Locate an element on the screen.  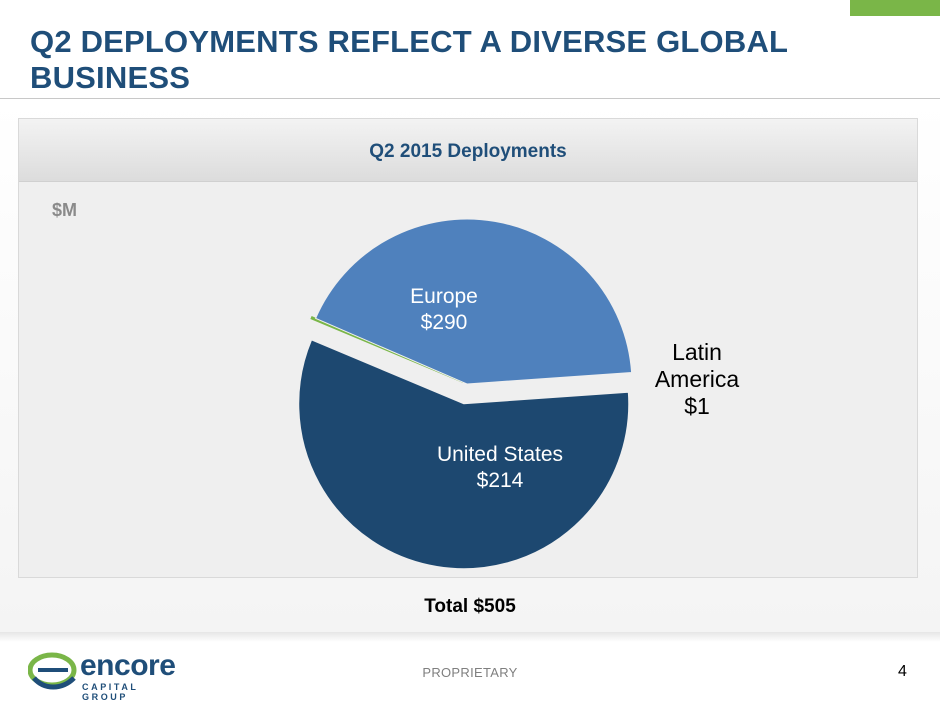
pie-slice-europe is located at coordinates (464, 454).